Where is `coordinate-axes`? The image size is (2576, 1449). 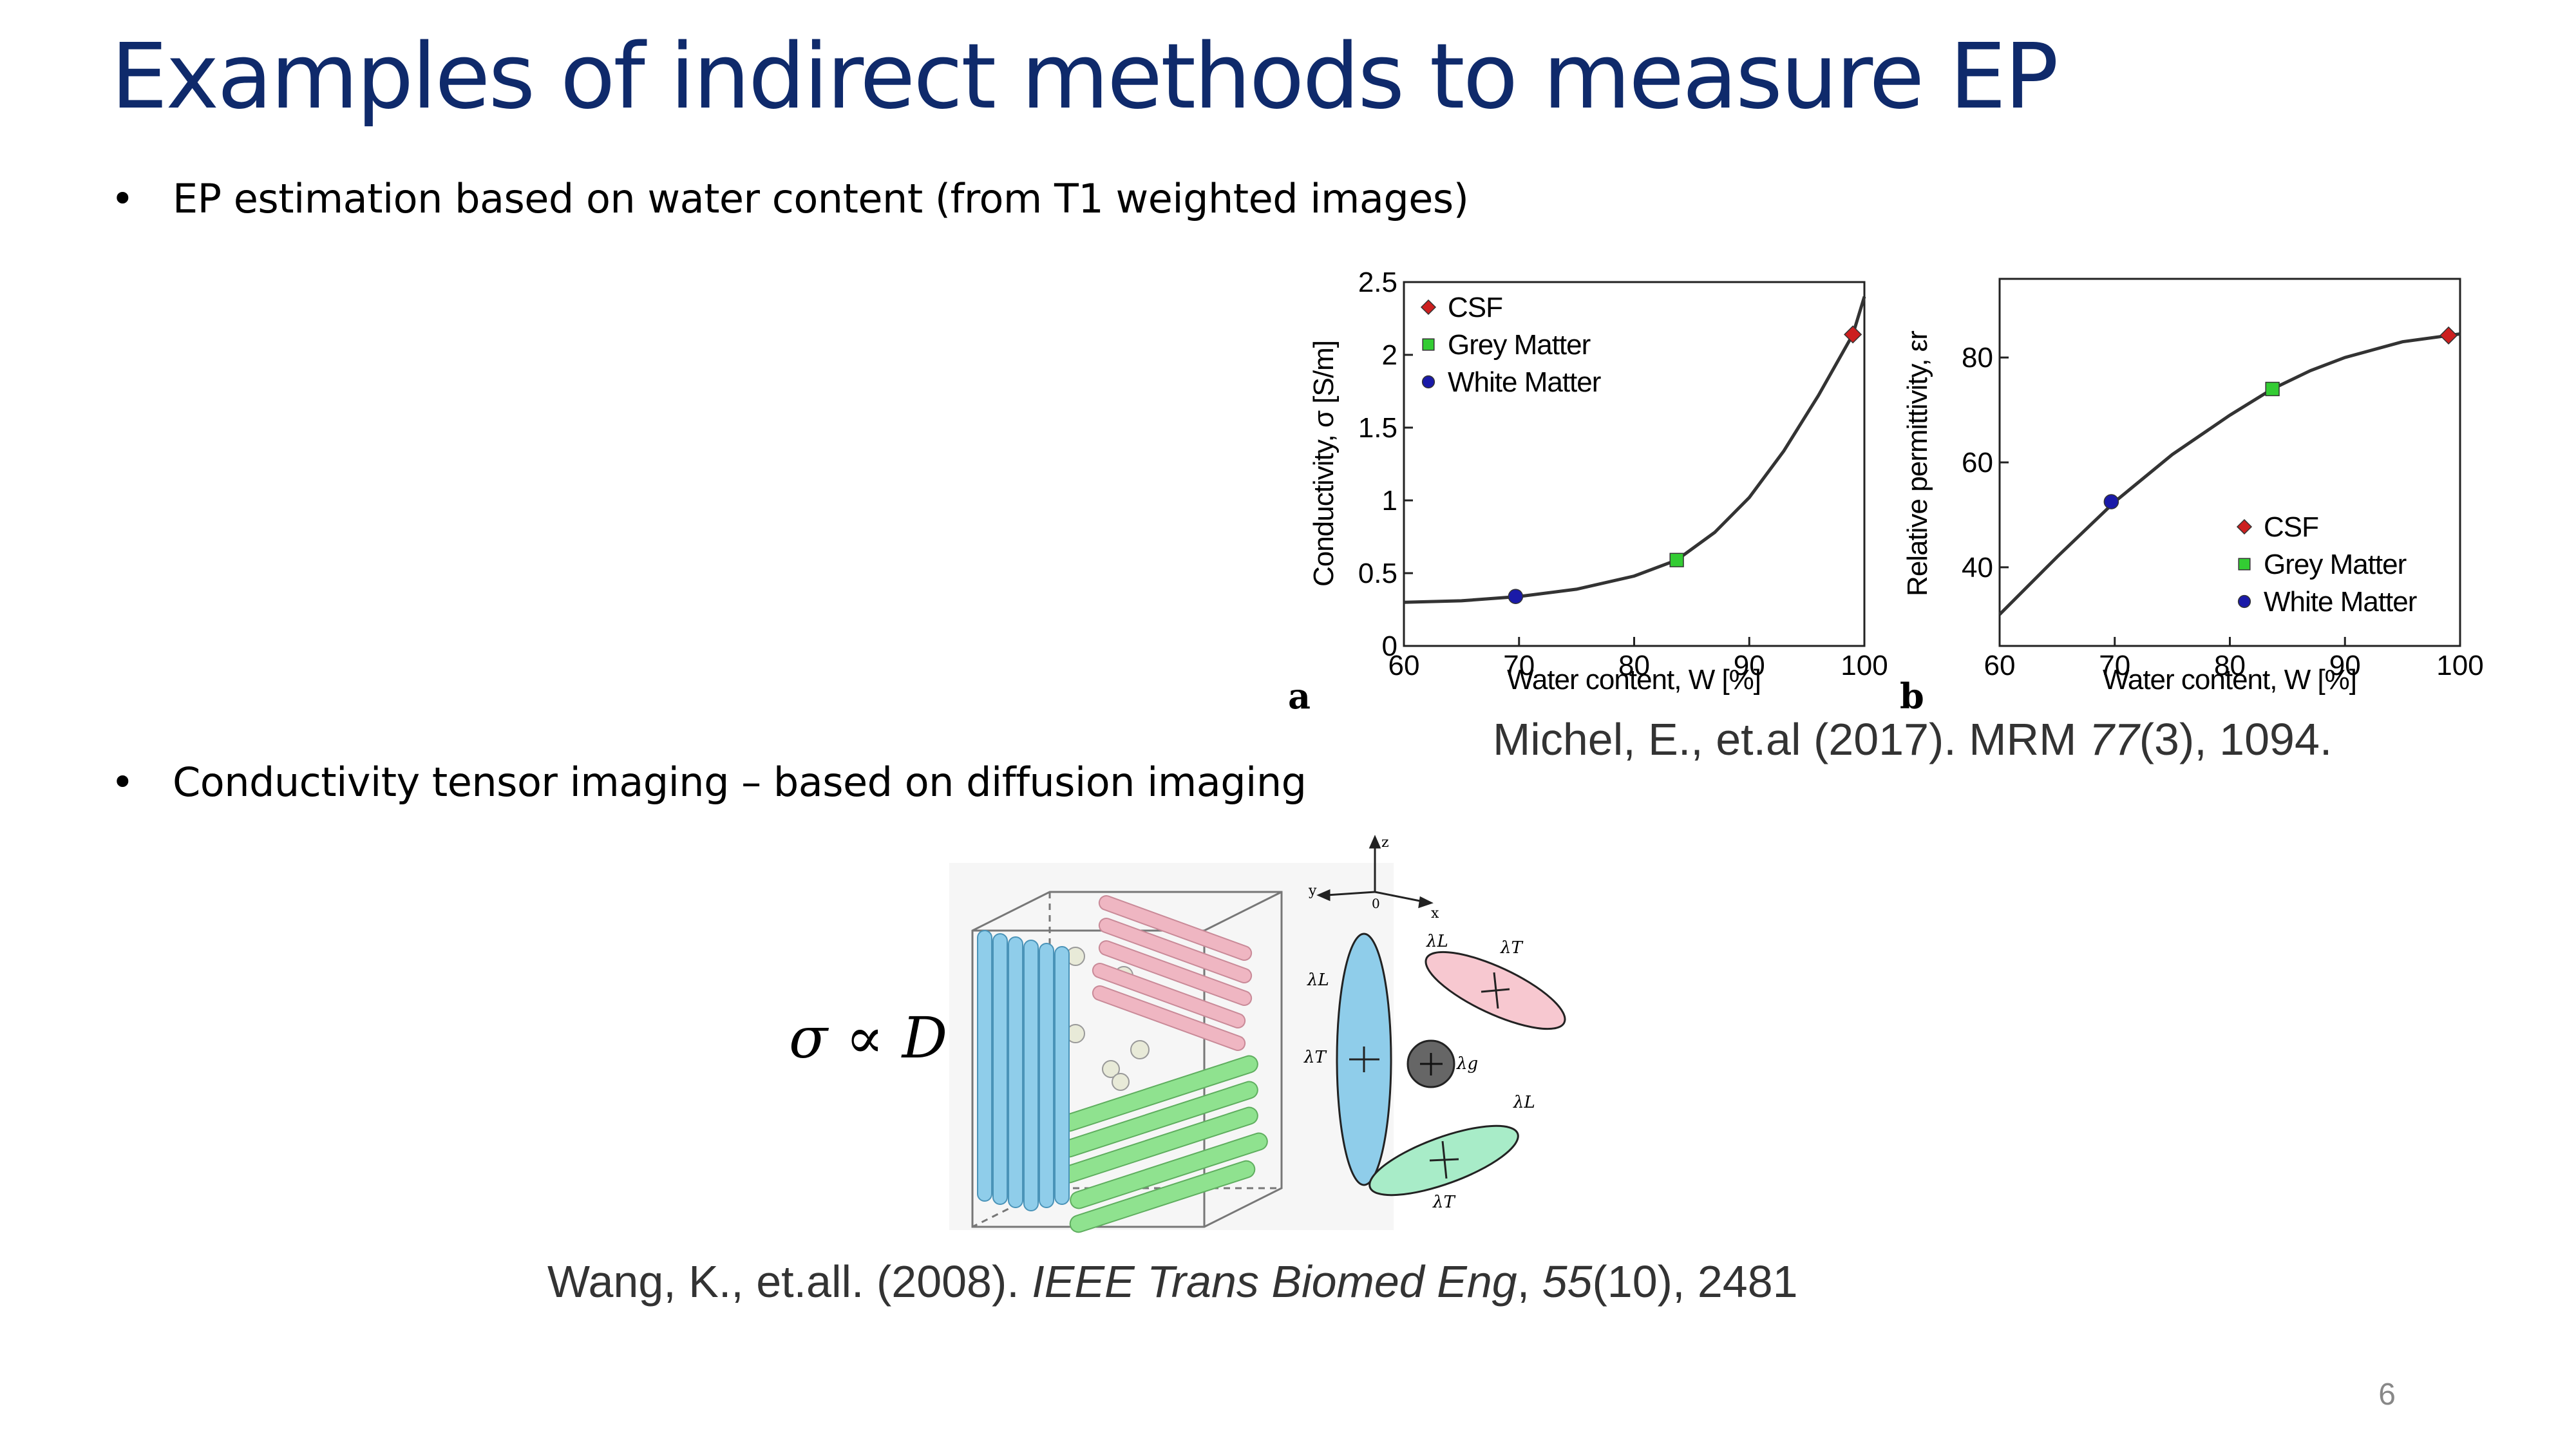
coordinate-axes is located at coordinates (1375, 872).